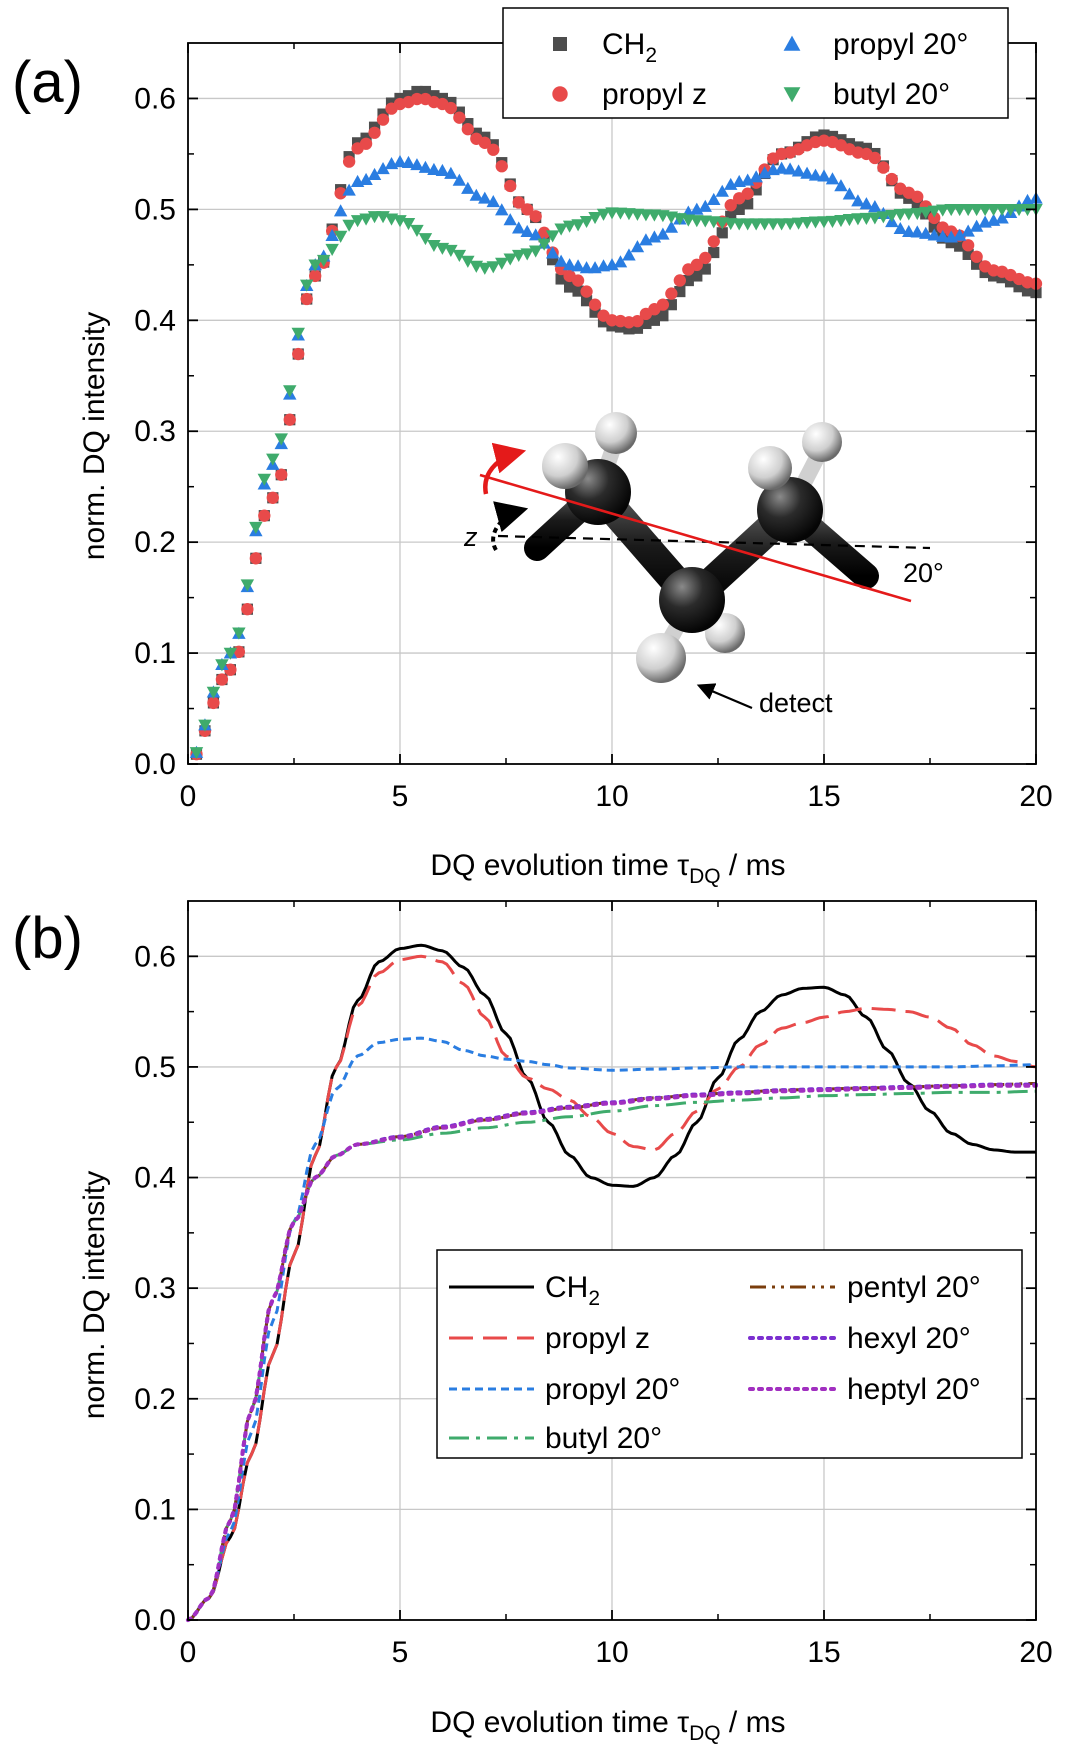 This screenshot has width=1066, height=1756. Describe the element at coordinates (155, 98) in the screenshot. I see `a-y-tick-label: 0.6` at that location.